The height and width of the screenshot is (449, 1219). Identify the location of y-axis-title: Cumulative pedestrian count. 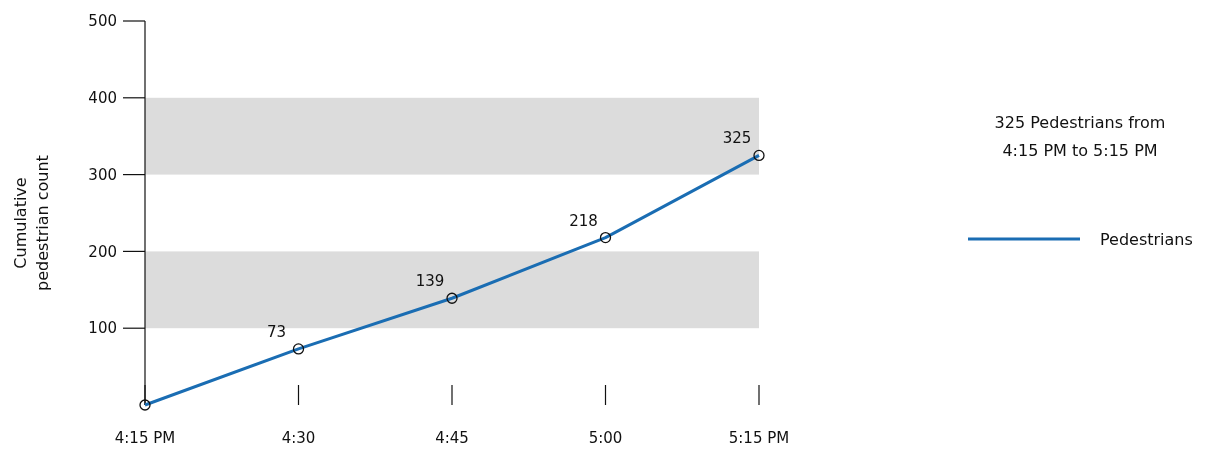
(31, 223).